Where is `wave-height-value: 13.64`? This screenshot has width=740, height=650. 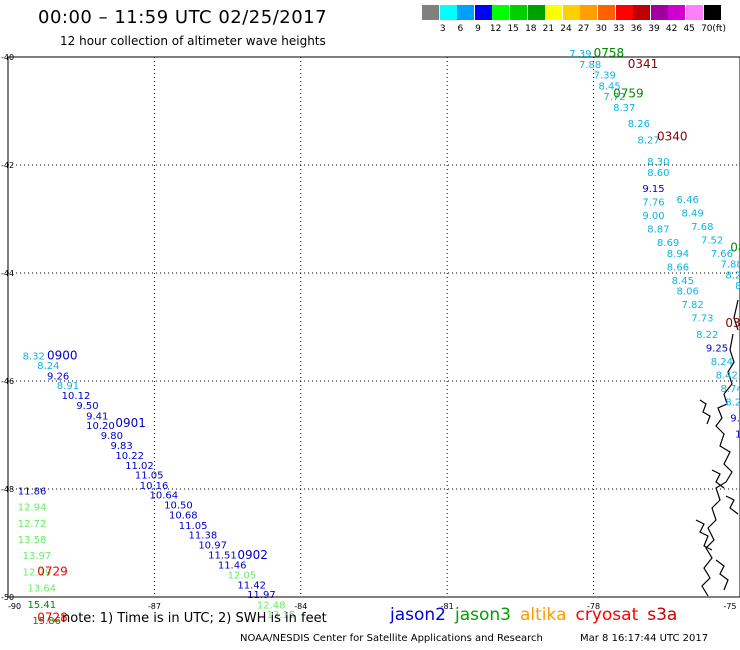
wave-height-value: 13.64 is located at coordinates (42, 589).